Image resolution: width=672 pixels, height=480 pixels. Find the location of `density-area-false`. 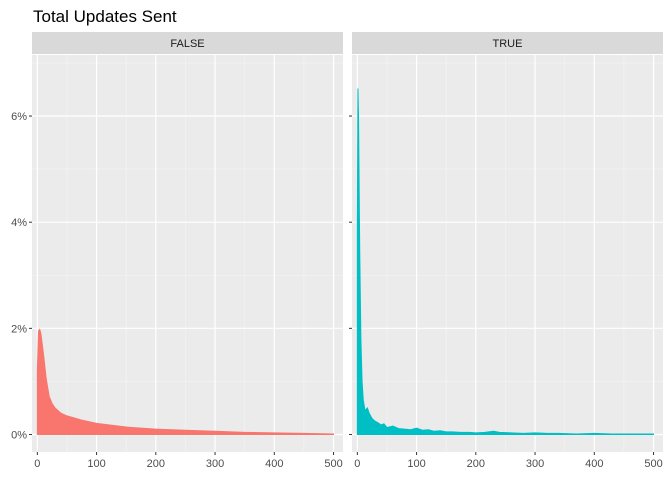

density-area-false is located at coordinates (185, 381).